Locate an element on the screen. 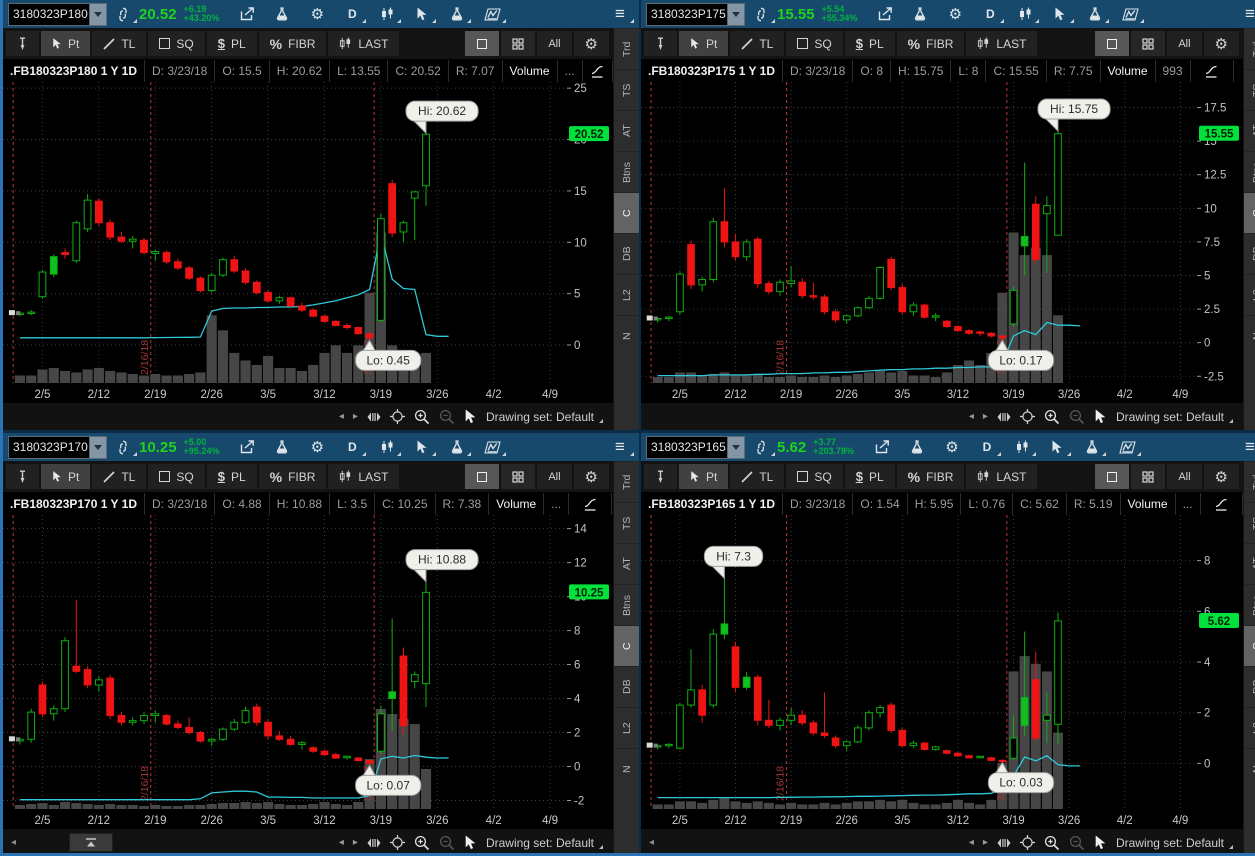  pin-button is located at coordinates (660, 476).